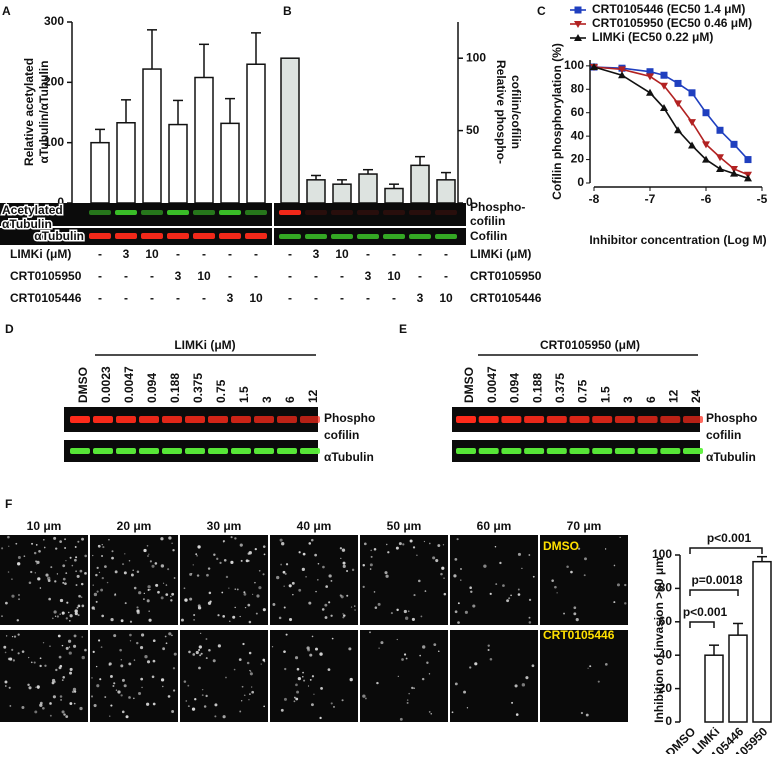 The height and width of the screenshot is (759, 774). Describe the element at coordinates (54, 21) in the screenshot. I see `y-tick-label: 300` at that location.